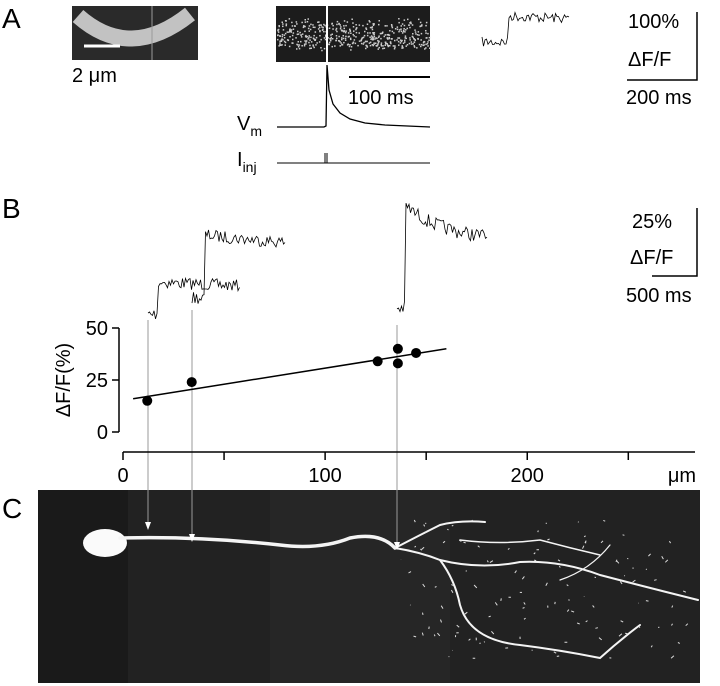  Describe the element at coordinates (651, 258) in the screenshot. I see `scale-label: ΔF/F` at that location.